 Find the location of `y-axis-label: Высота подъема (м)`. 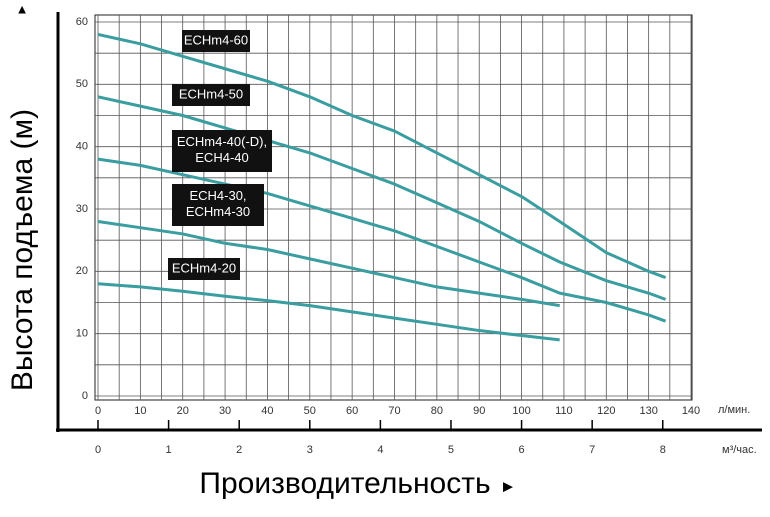

y-axis-label: Высота подъема (м) is located at coordinates (22, 250).